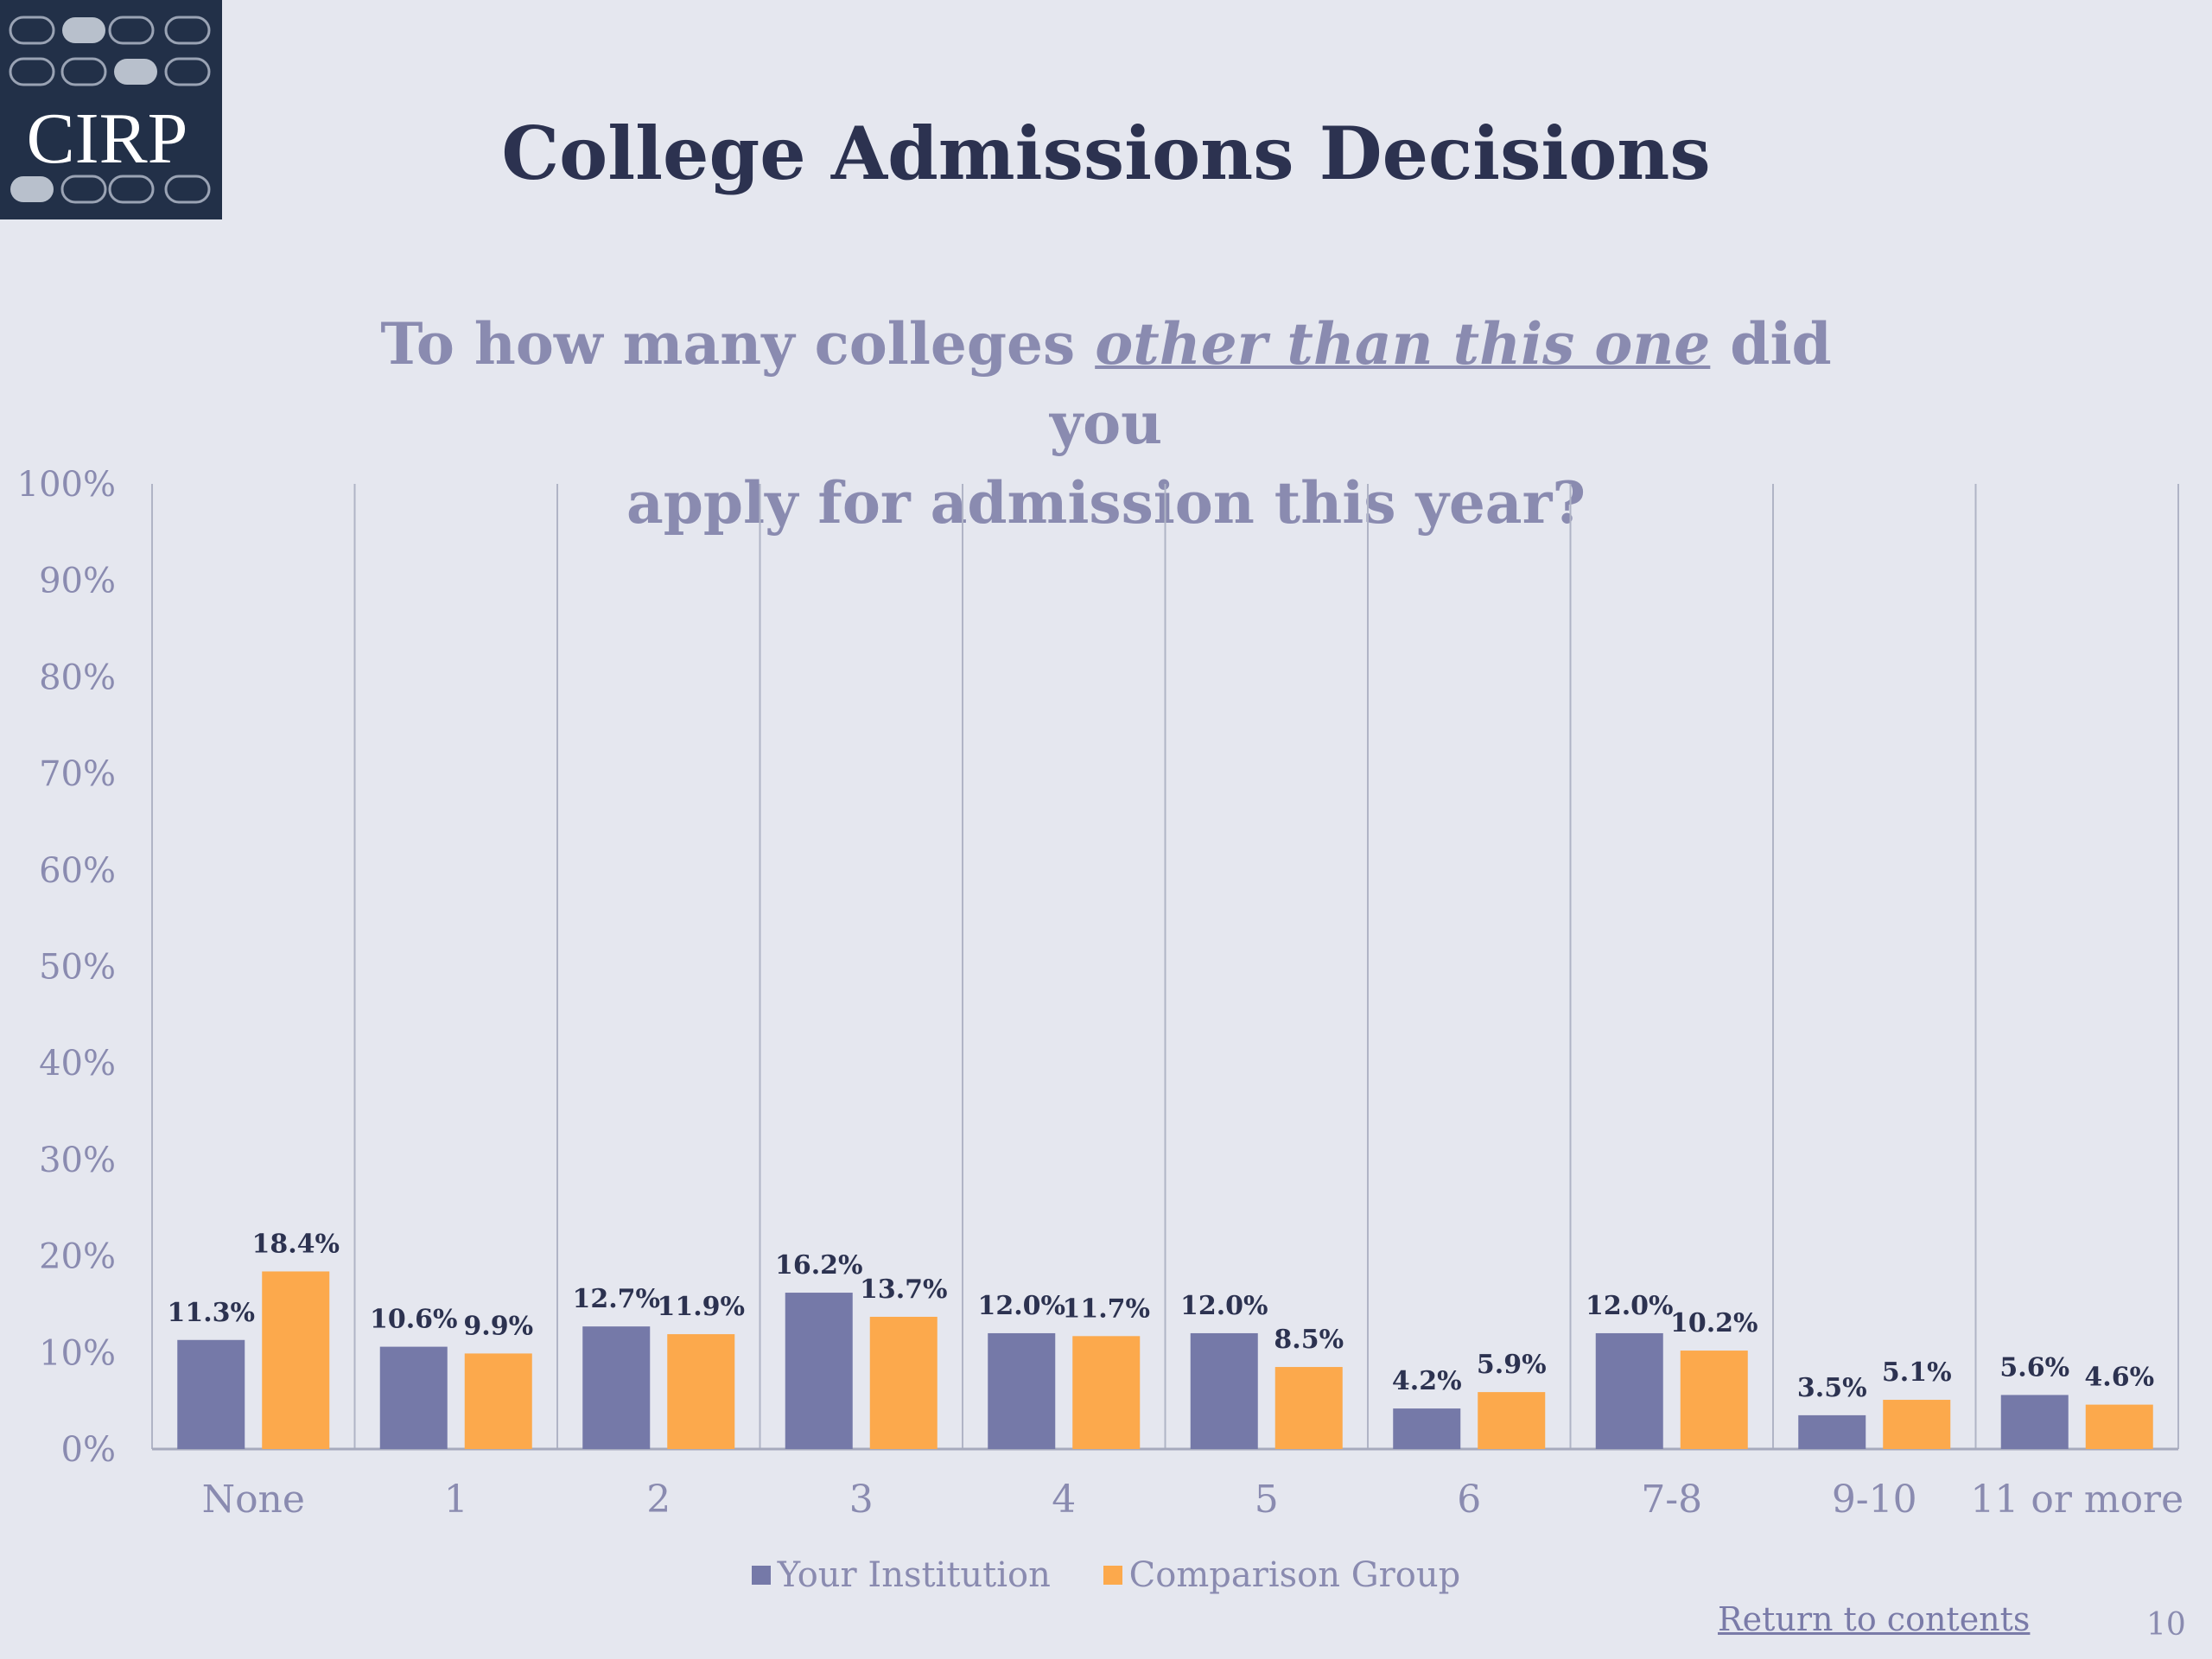 The height and width of the screenshot is (1659, 2212). Describe the element at coordinates (66, 485) in the screenshot. I see `y-tick-label: 100%` at that location.